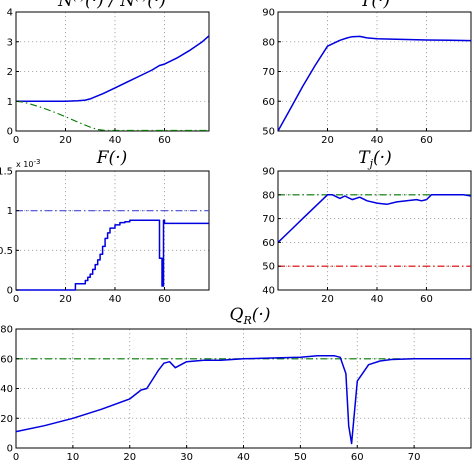  I want to click on p1-xtick-label: 60, so click(164, 140).